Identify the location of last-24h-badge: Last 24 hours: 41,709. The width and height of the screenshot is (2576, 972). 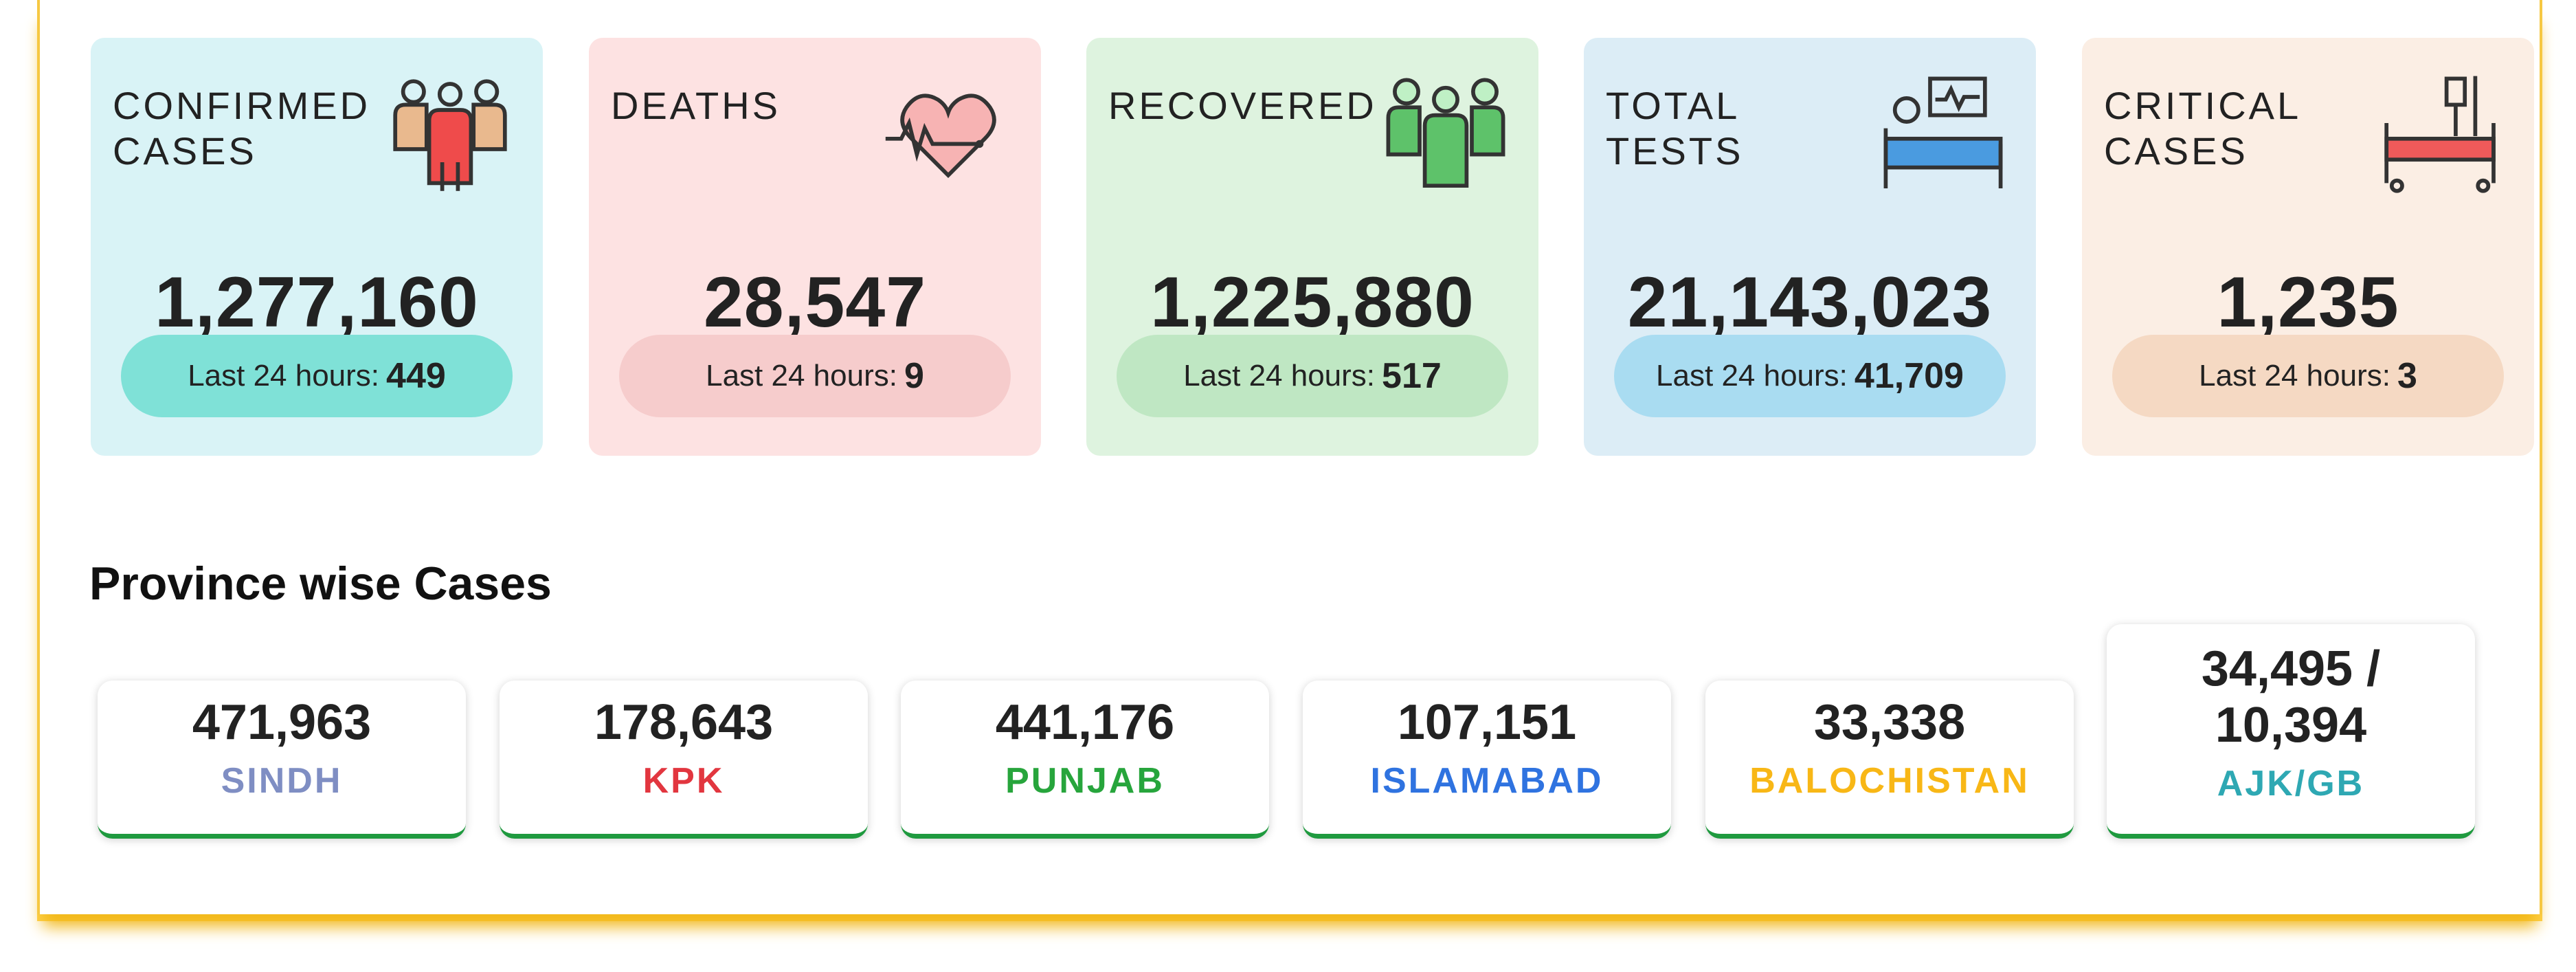
(1810, 376).